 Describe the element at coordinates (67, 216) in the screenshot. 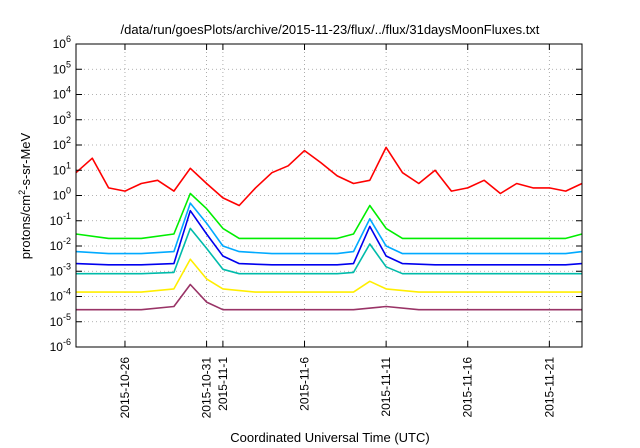

I see `y-tick-exp: -1` at that location.